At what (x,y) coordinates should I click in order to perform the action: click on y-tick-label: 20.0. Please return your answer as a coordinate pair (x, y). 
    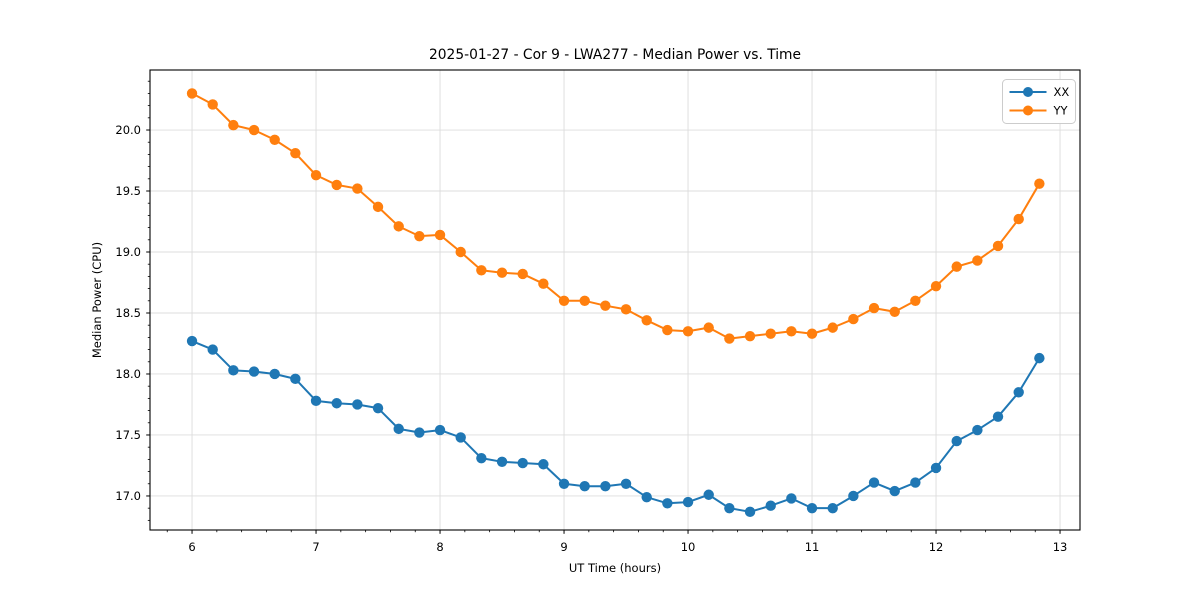
    Looking at the image, I should click on (128, 130).